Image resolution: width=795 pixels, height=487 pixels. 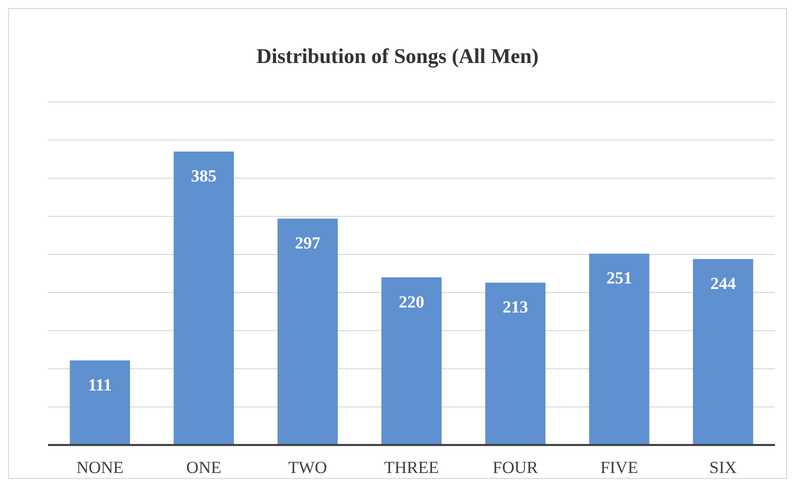 What do you see at coordinates (397, 56) in the screenshot?
I see `chart-title: Distribution of Songs (All Men)` at bounding box center [397, 56].